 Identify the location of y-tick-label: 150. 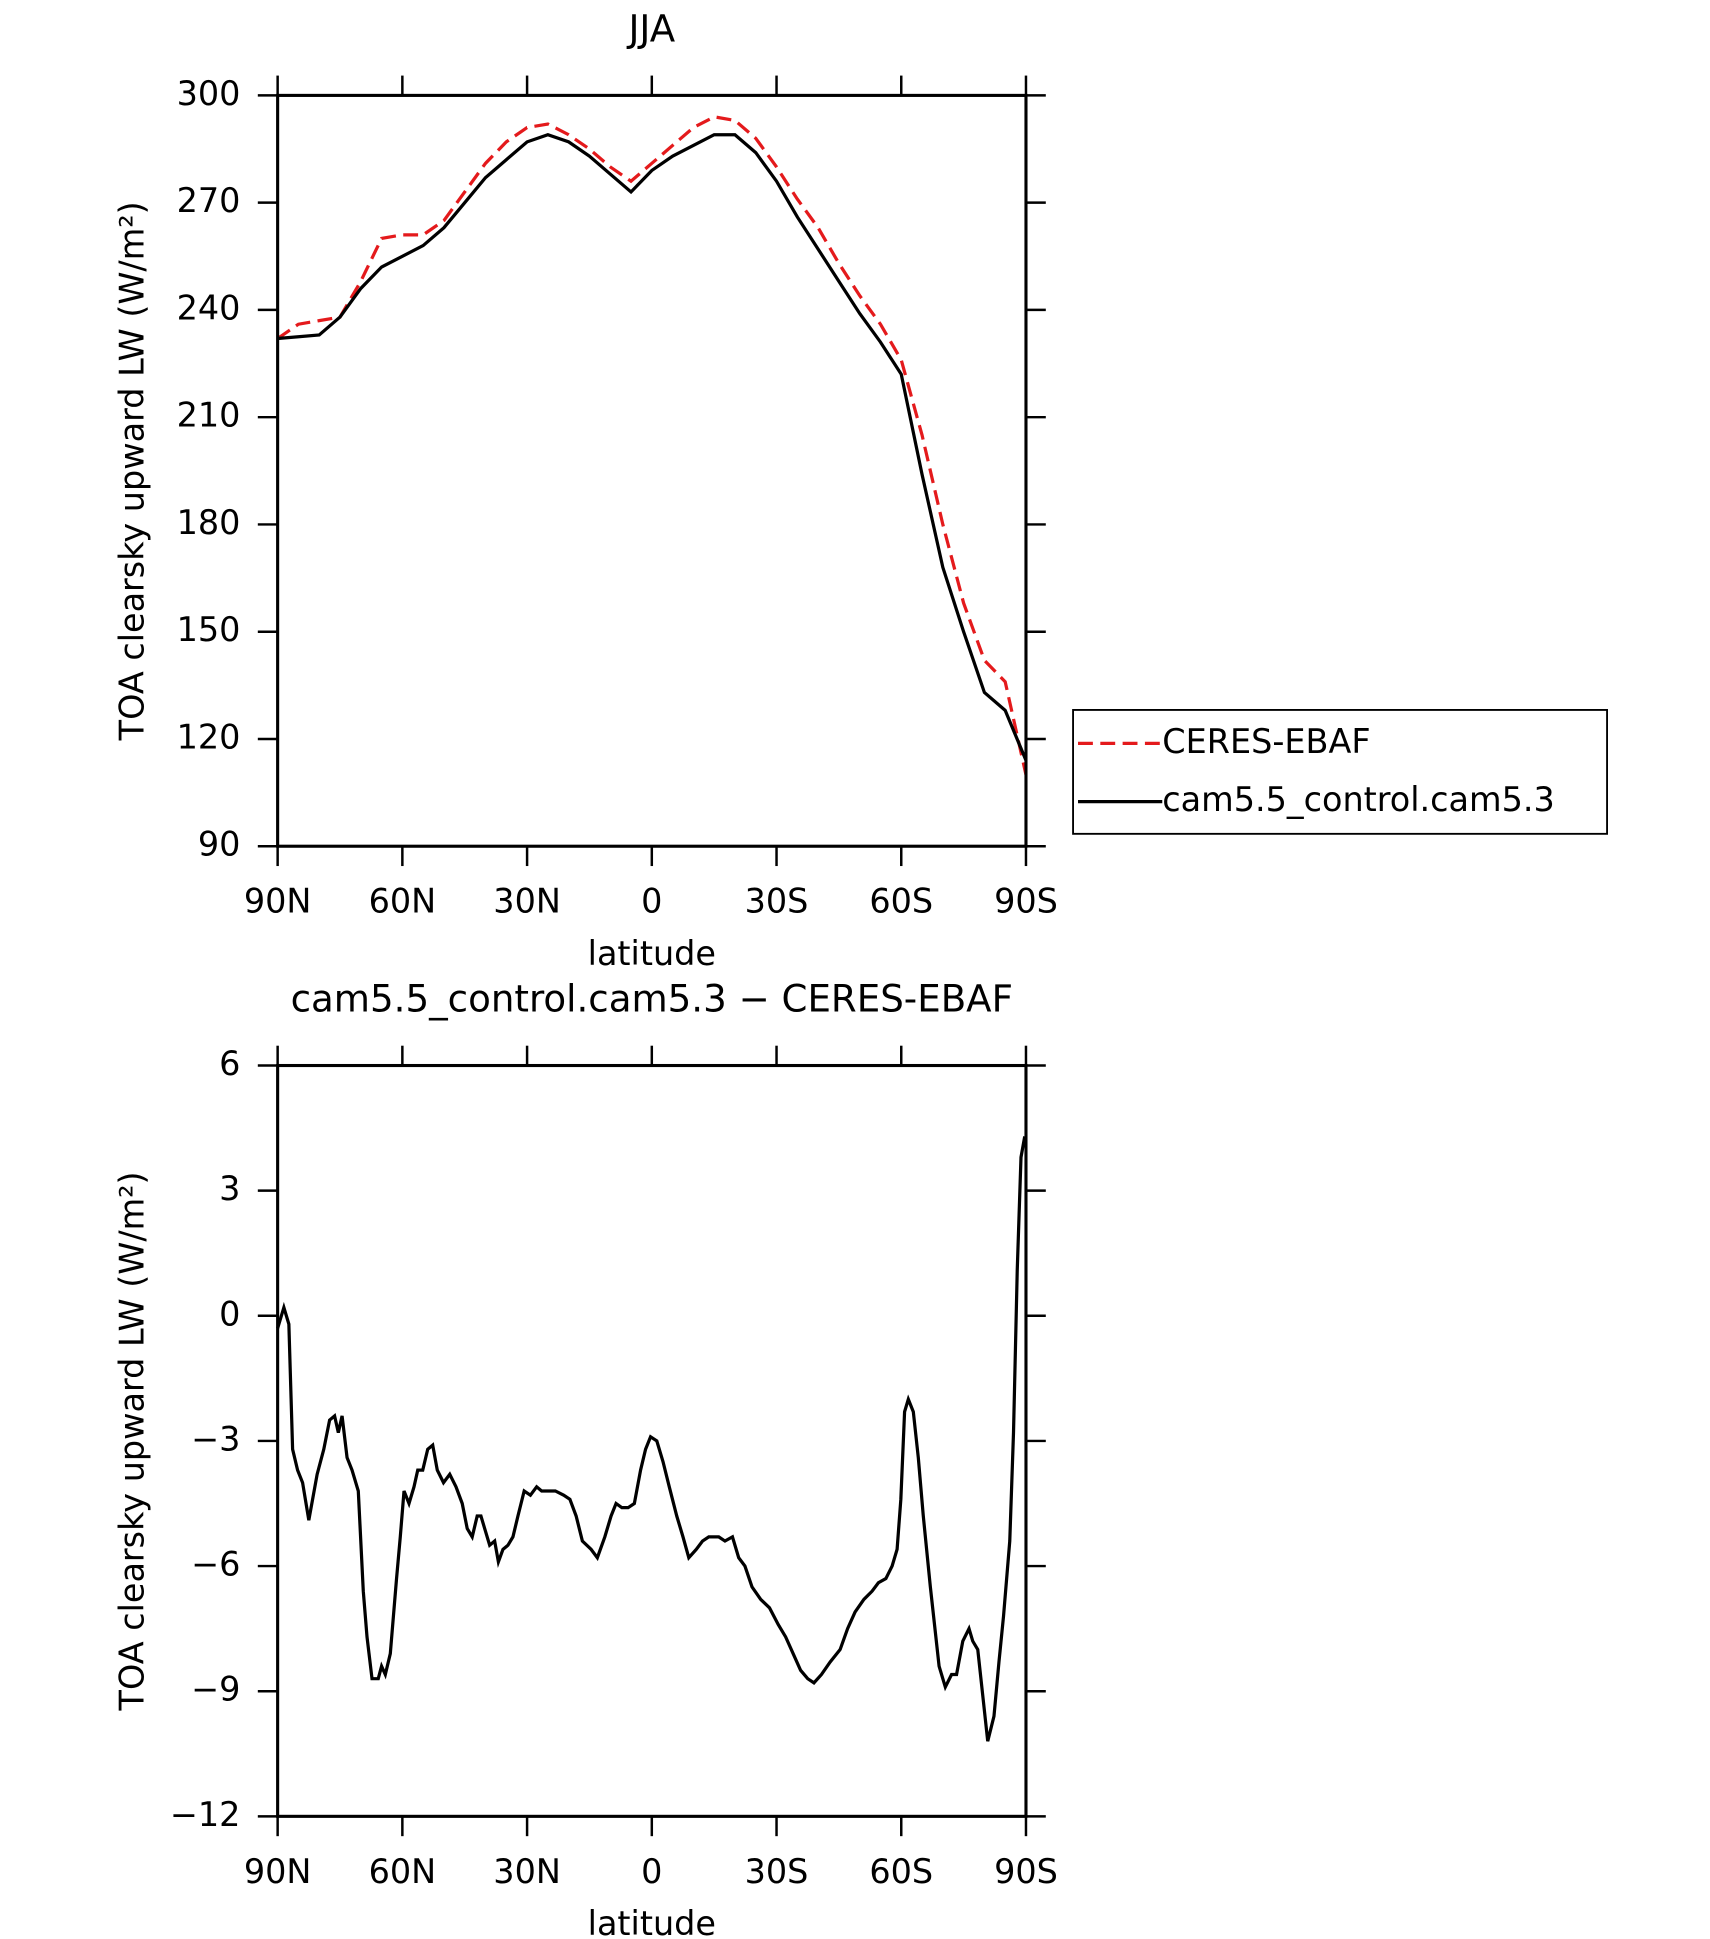
(209, 629).